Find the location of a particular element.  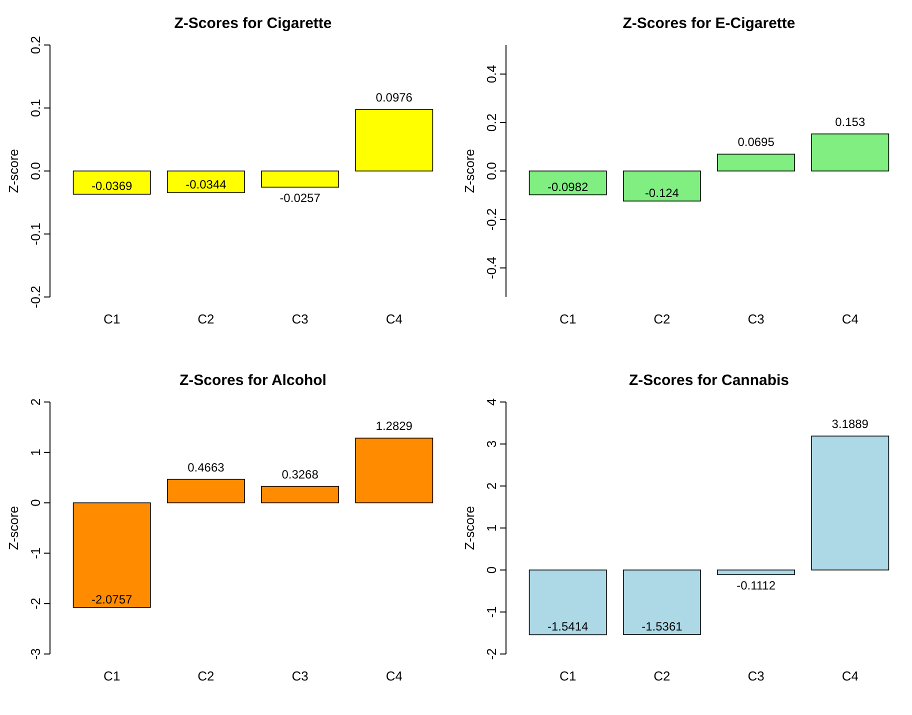

chart-title: Z-Scores for E-Cigarette is located at coordinates (709, 23).